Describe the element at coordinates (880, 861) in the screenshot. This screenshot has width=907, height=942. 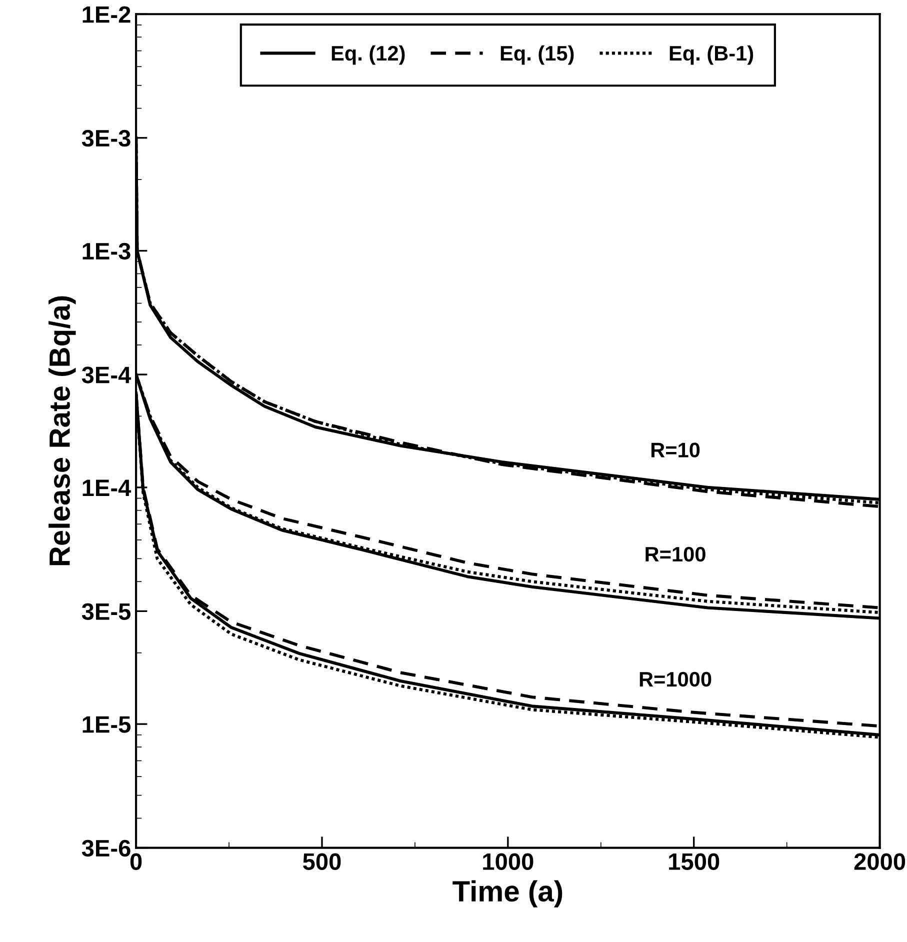
I see `x-tick-label: 2000` at that location.